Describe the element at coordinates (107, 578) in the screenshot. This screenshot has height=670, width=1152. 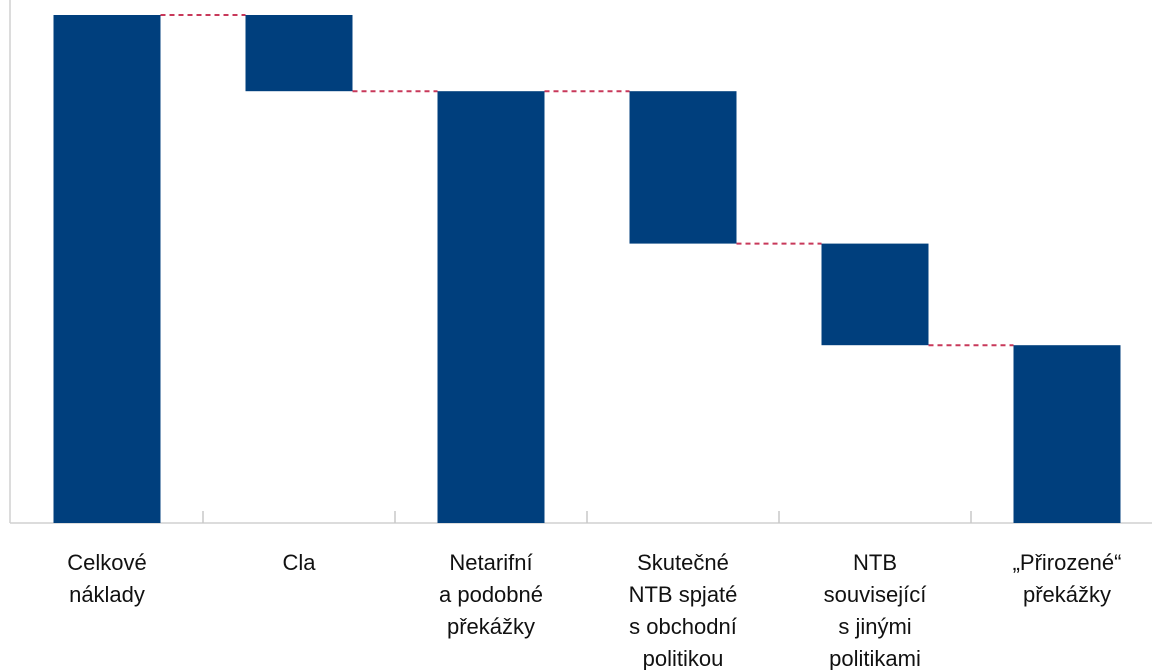
I see `x-tick-label: Celkové náklady` at that location.